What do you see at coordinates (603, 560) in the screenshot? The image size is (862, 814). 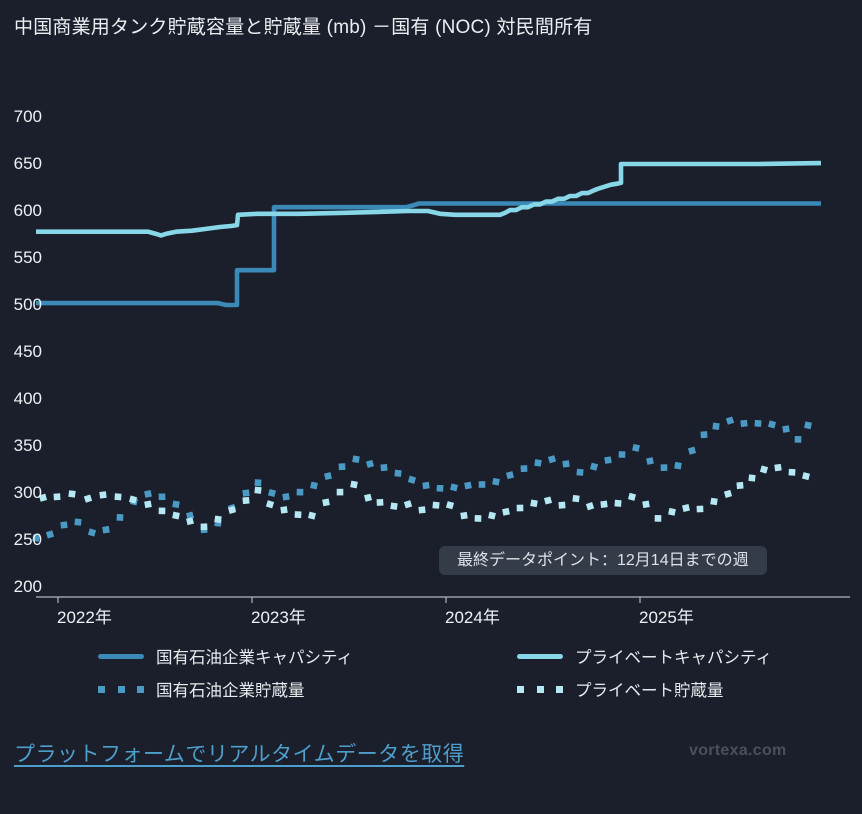 I see `last-datapoint-badge: 最終データポイント：12月14日までの週` at bounding box center [603, 560].